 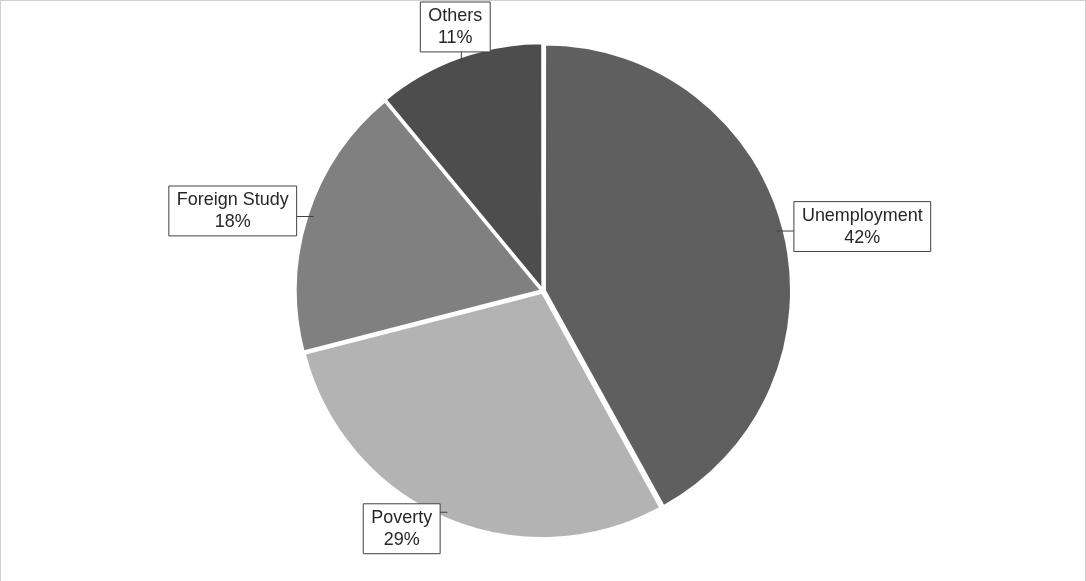 What do you see at coordinates (455, 14) in the screenshot?
I see `slice-label: Others` at bounding box center [455, 14].